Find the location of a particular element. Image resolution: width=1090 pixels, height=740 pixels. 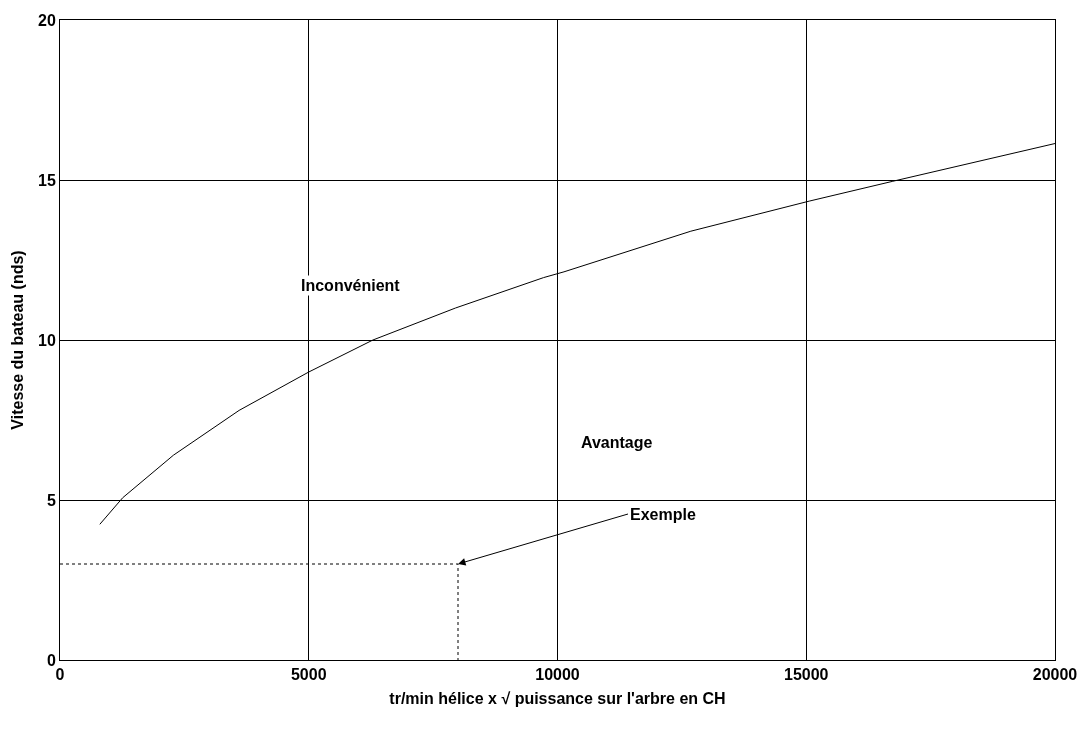

x-tick-label: 15000 is located at coordinates (806, 675).